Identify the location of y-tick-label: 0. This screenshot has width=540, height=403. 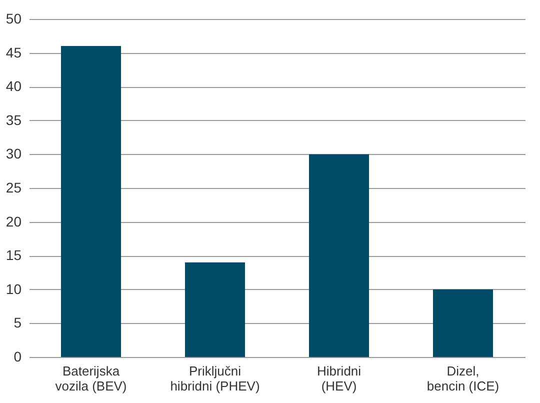
(18, 356).